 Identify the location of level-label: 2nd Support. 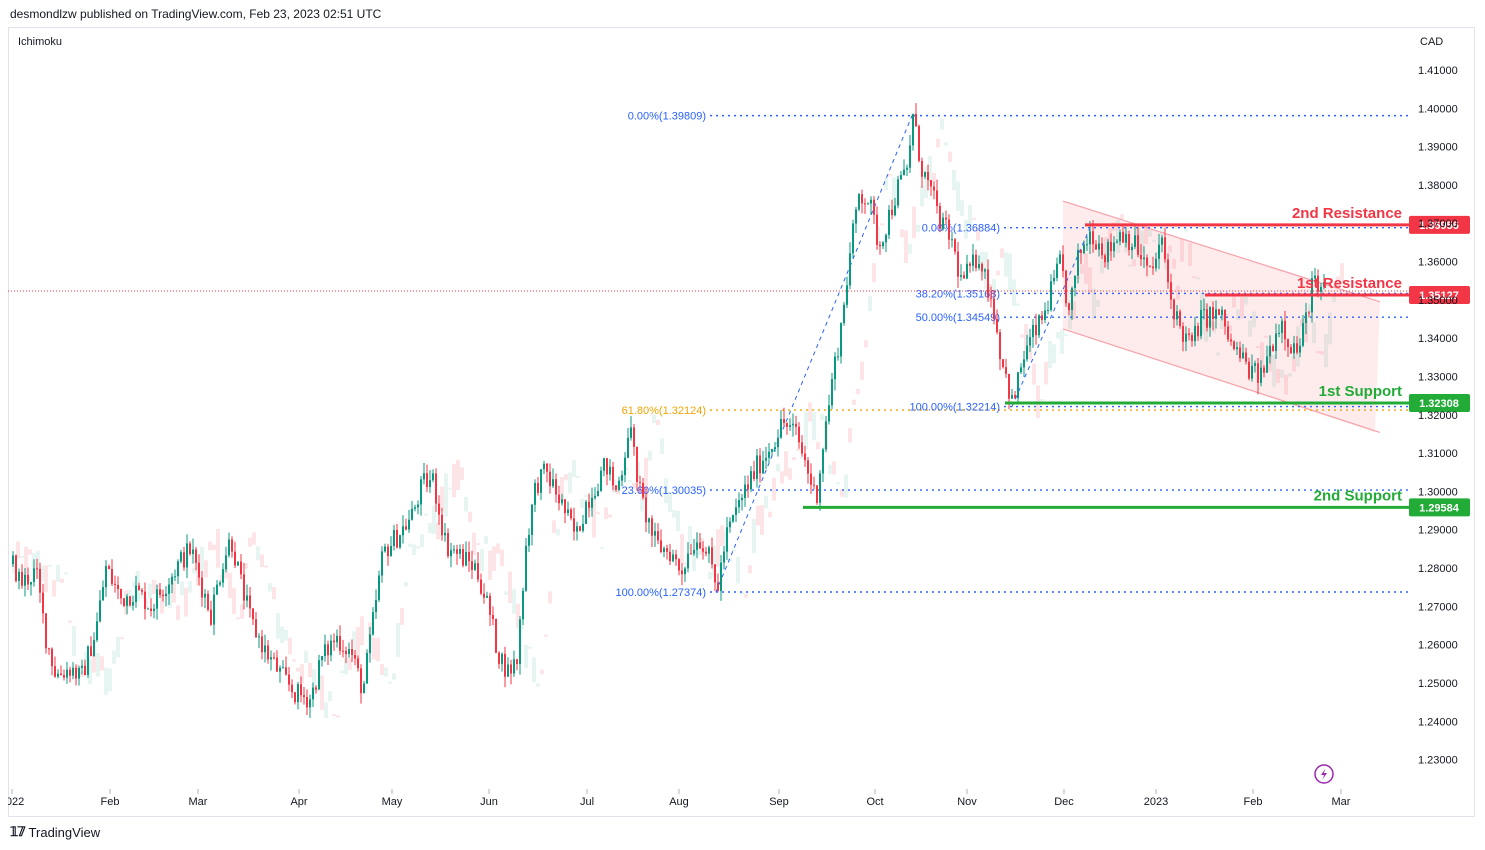
(1358, 495).